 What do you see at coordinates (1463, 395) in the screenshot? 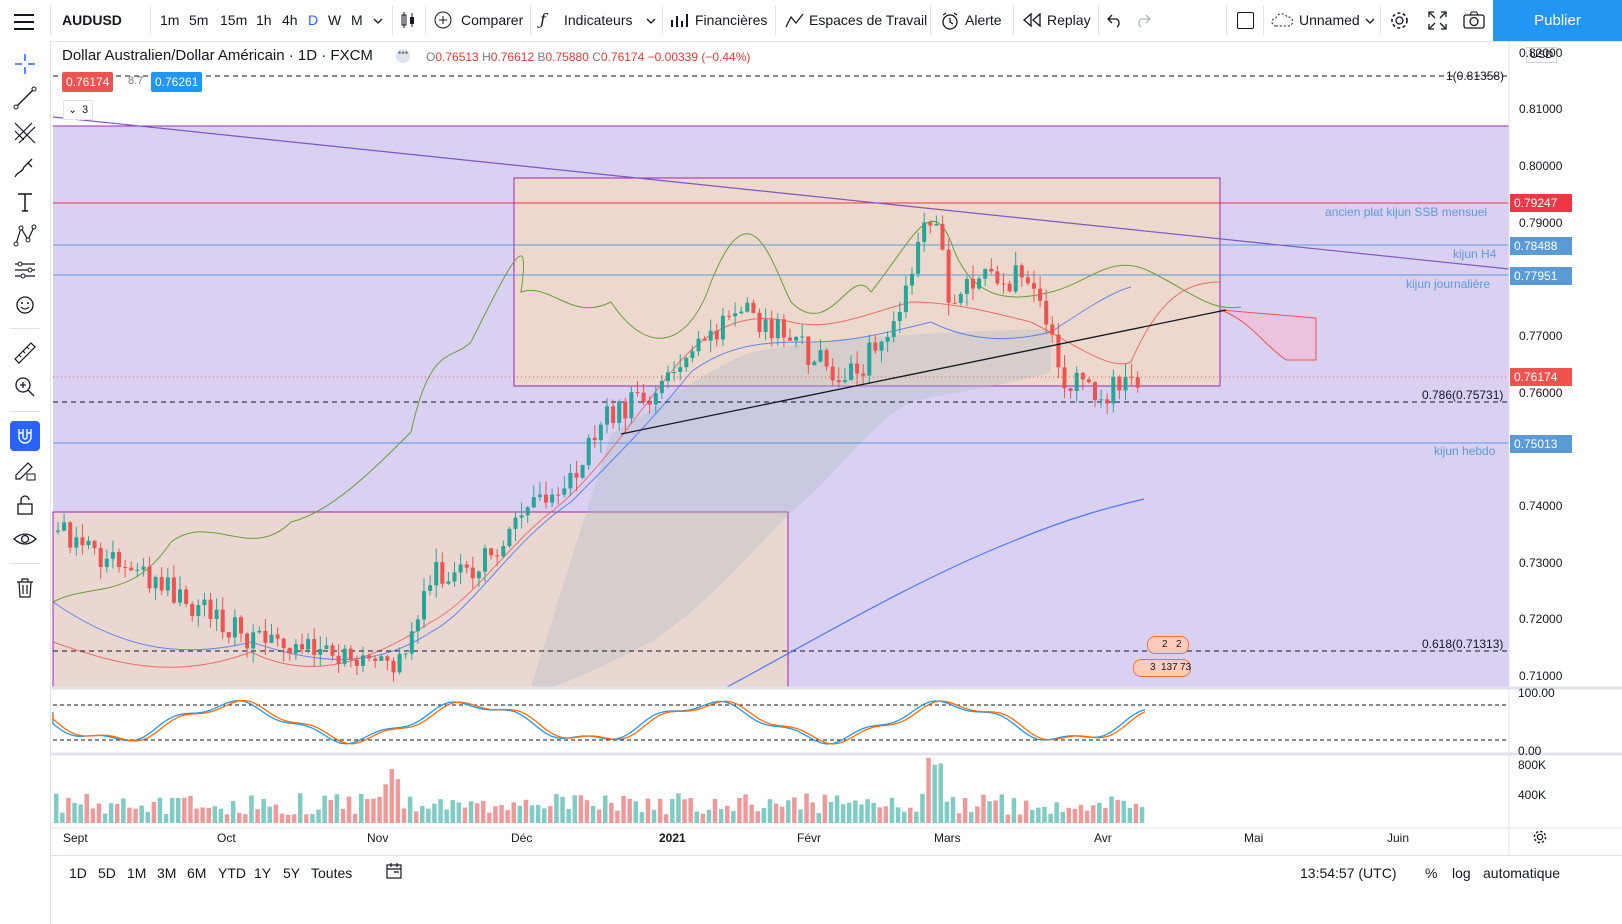
I see `fib-786-label: 0.786(0.75731)` at bounding box center [1463, 395].